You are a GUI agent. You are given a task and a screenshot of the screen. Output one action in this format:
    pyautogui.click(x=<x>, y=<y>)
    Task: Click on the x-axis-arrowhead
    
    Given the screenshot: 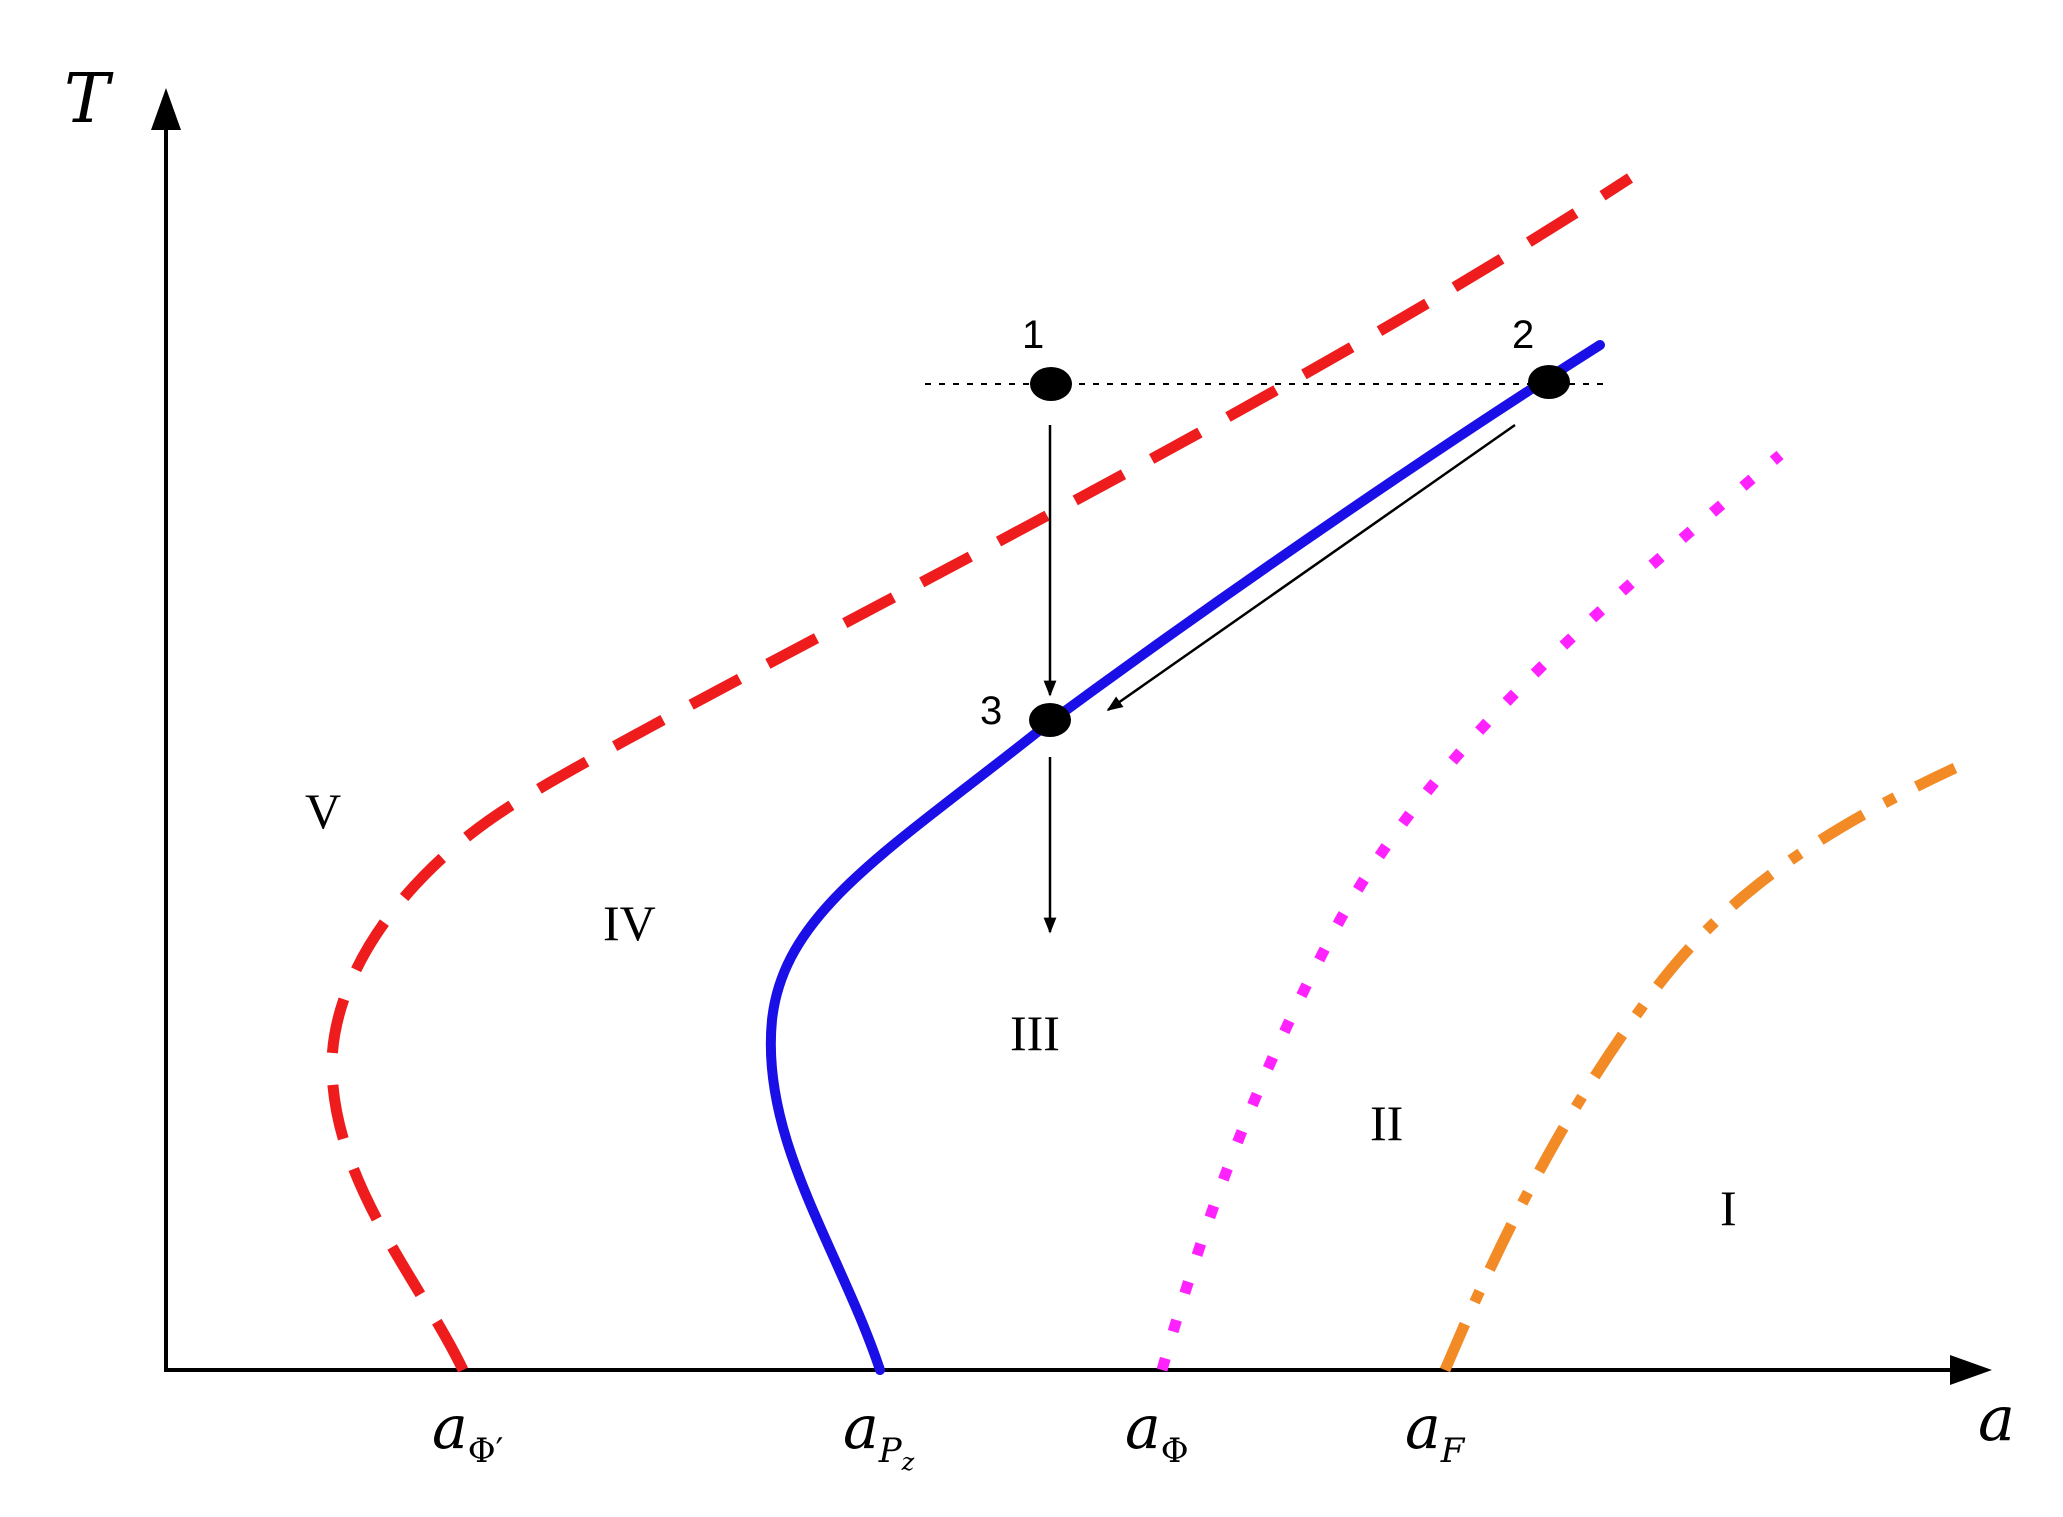 What is the action you would take?
    pyautogui.click(x=1971, y=1370)
    